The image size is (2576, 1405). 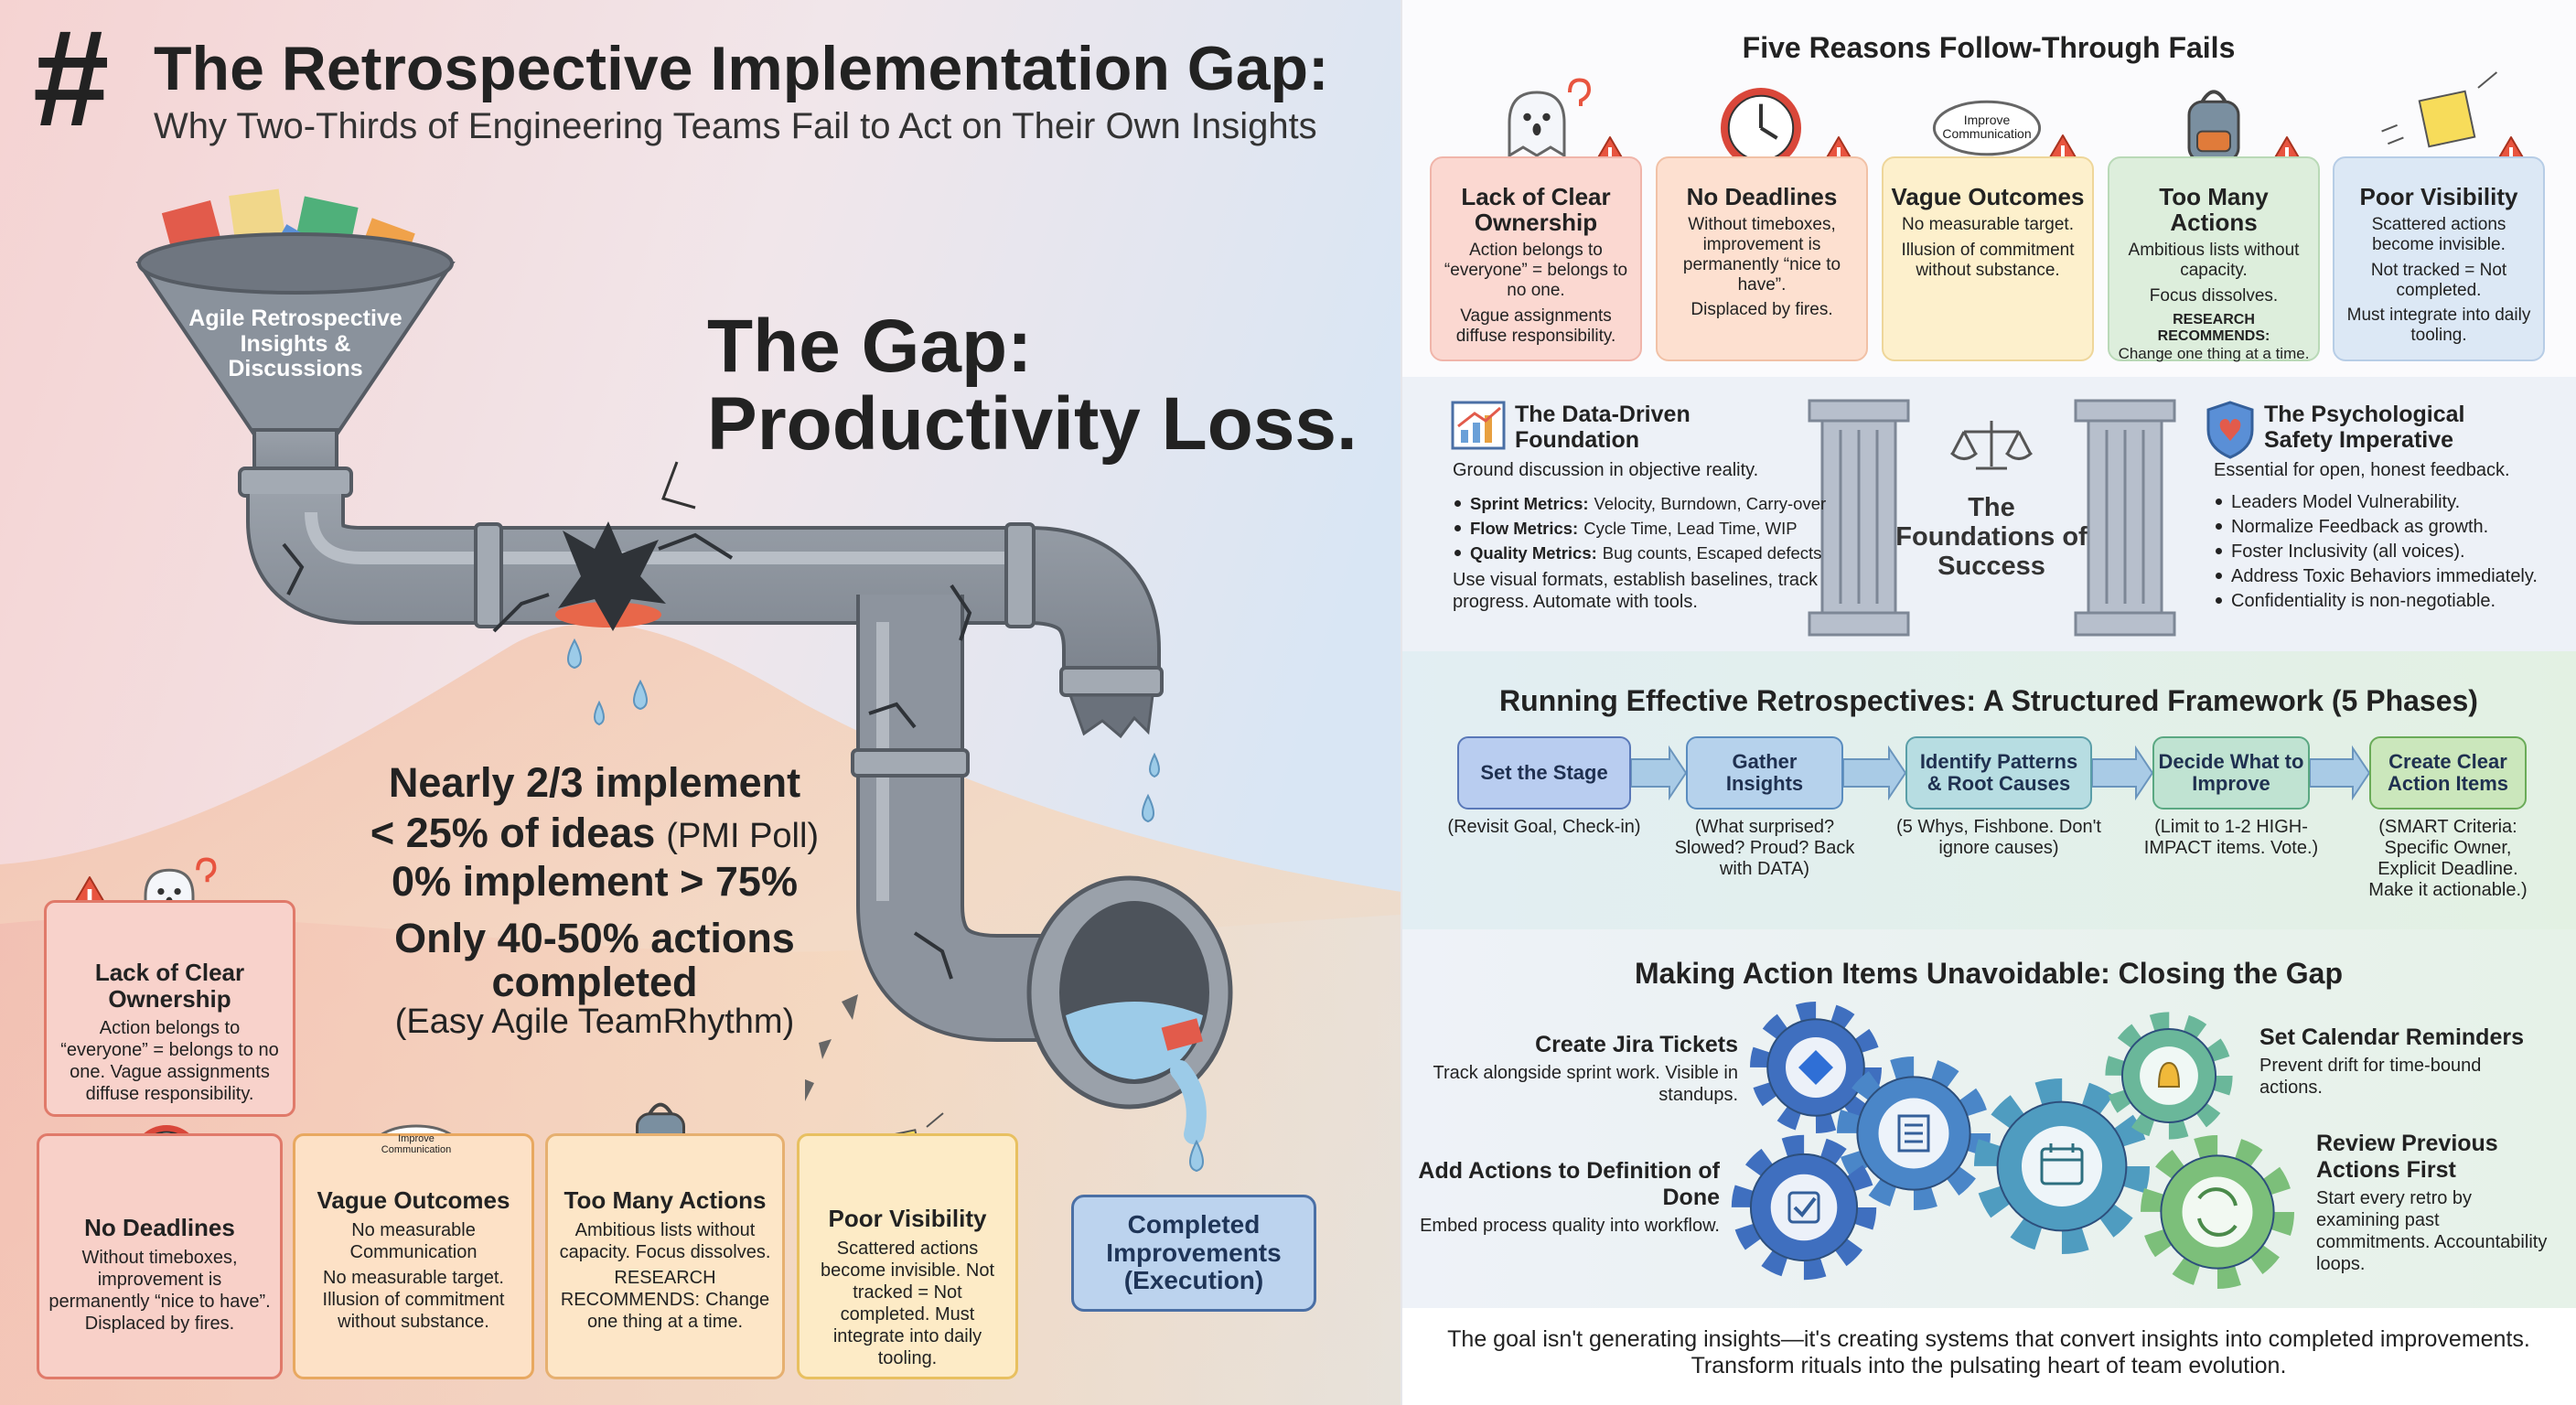 I want to click on stat-line: completed, so click(x=595, y=983).